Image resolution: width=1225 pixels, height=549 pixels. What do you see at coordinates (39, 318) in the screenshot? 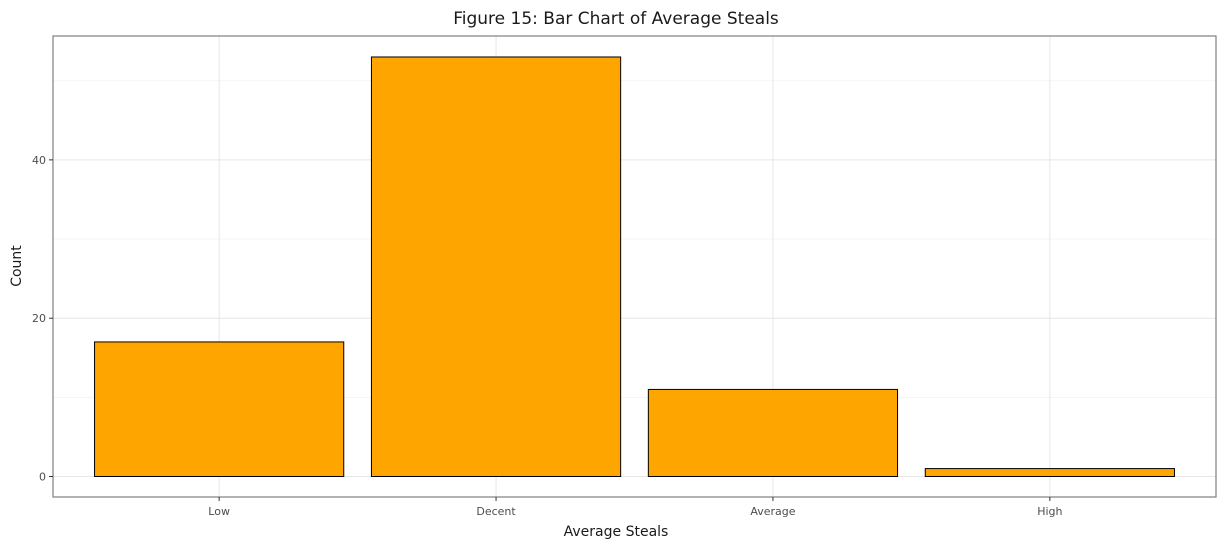
I see `y-tick-label: 20` at bounding box center [39, 318].